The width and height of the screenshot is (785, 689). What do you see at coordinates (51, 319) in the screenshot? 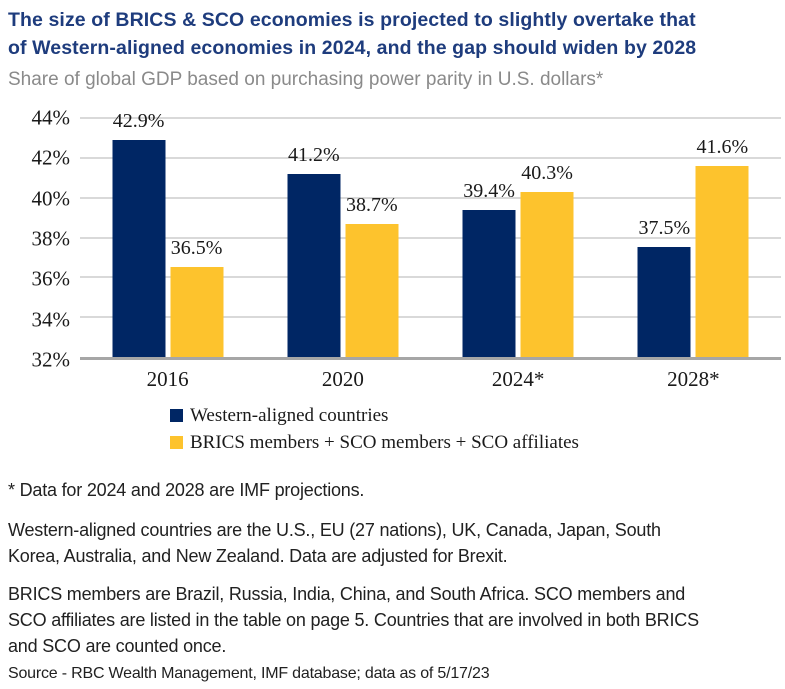
I see `y-axis-tick-label: 34%` at bounding box center [51, 319].